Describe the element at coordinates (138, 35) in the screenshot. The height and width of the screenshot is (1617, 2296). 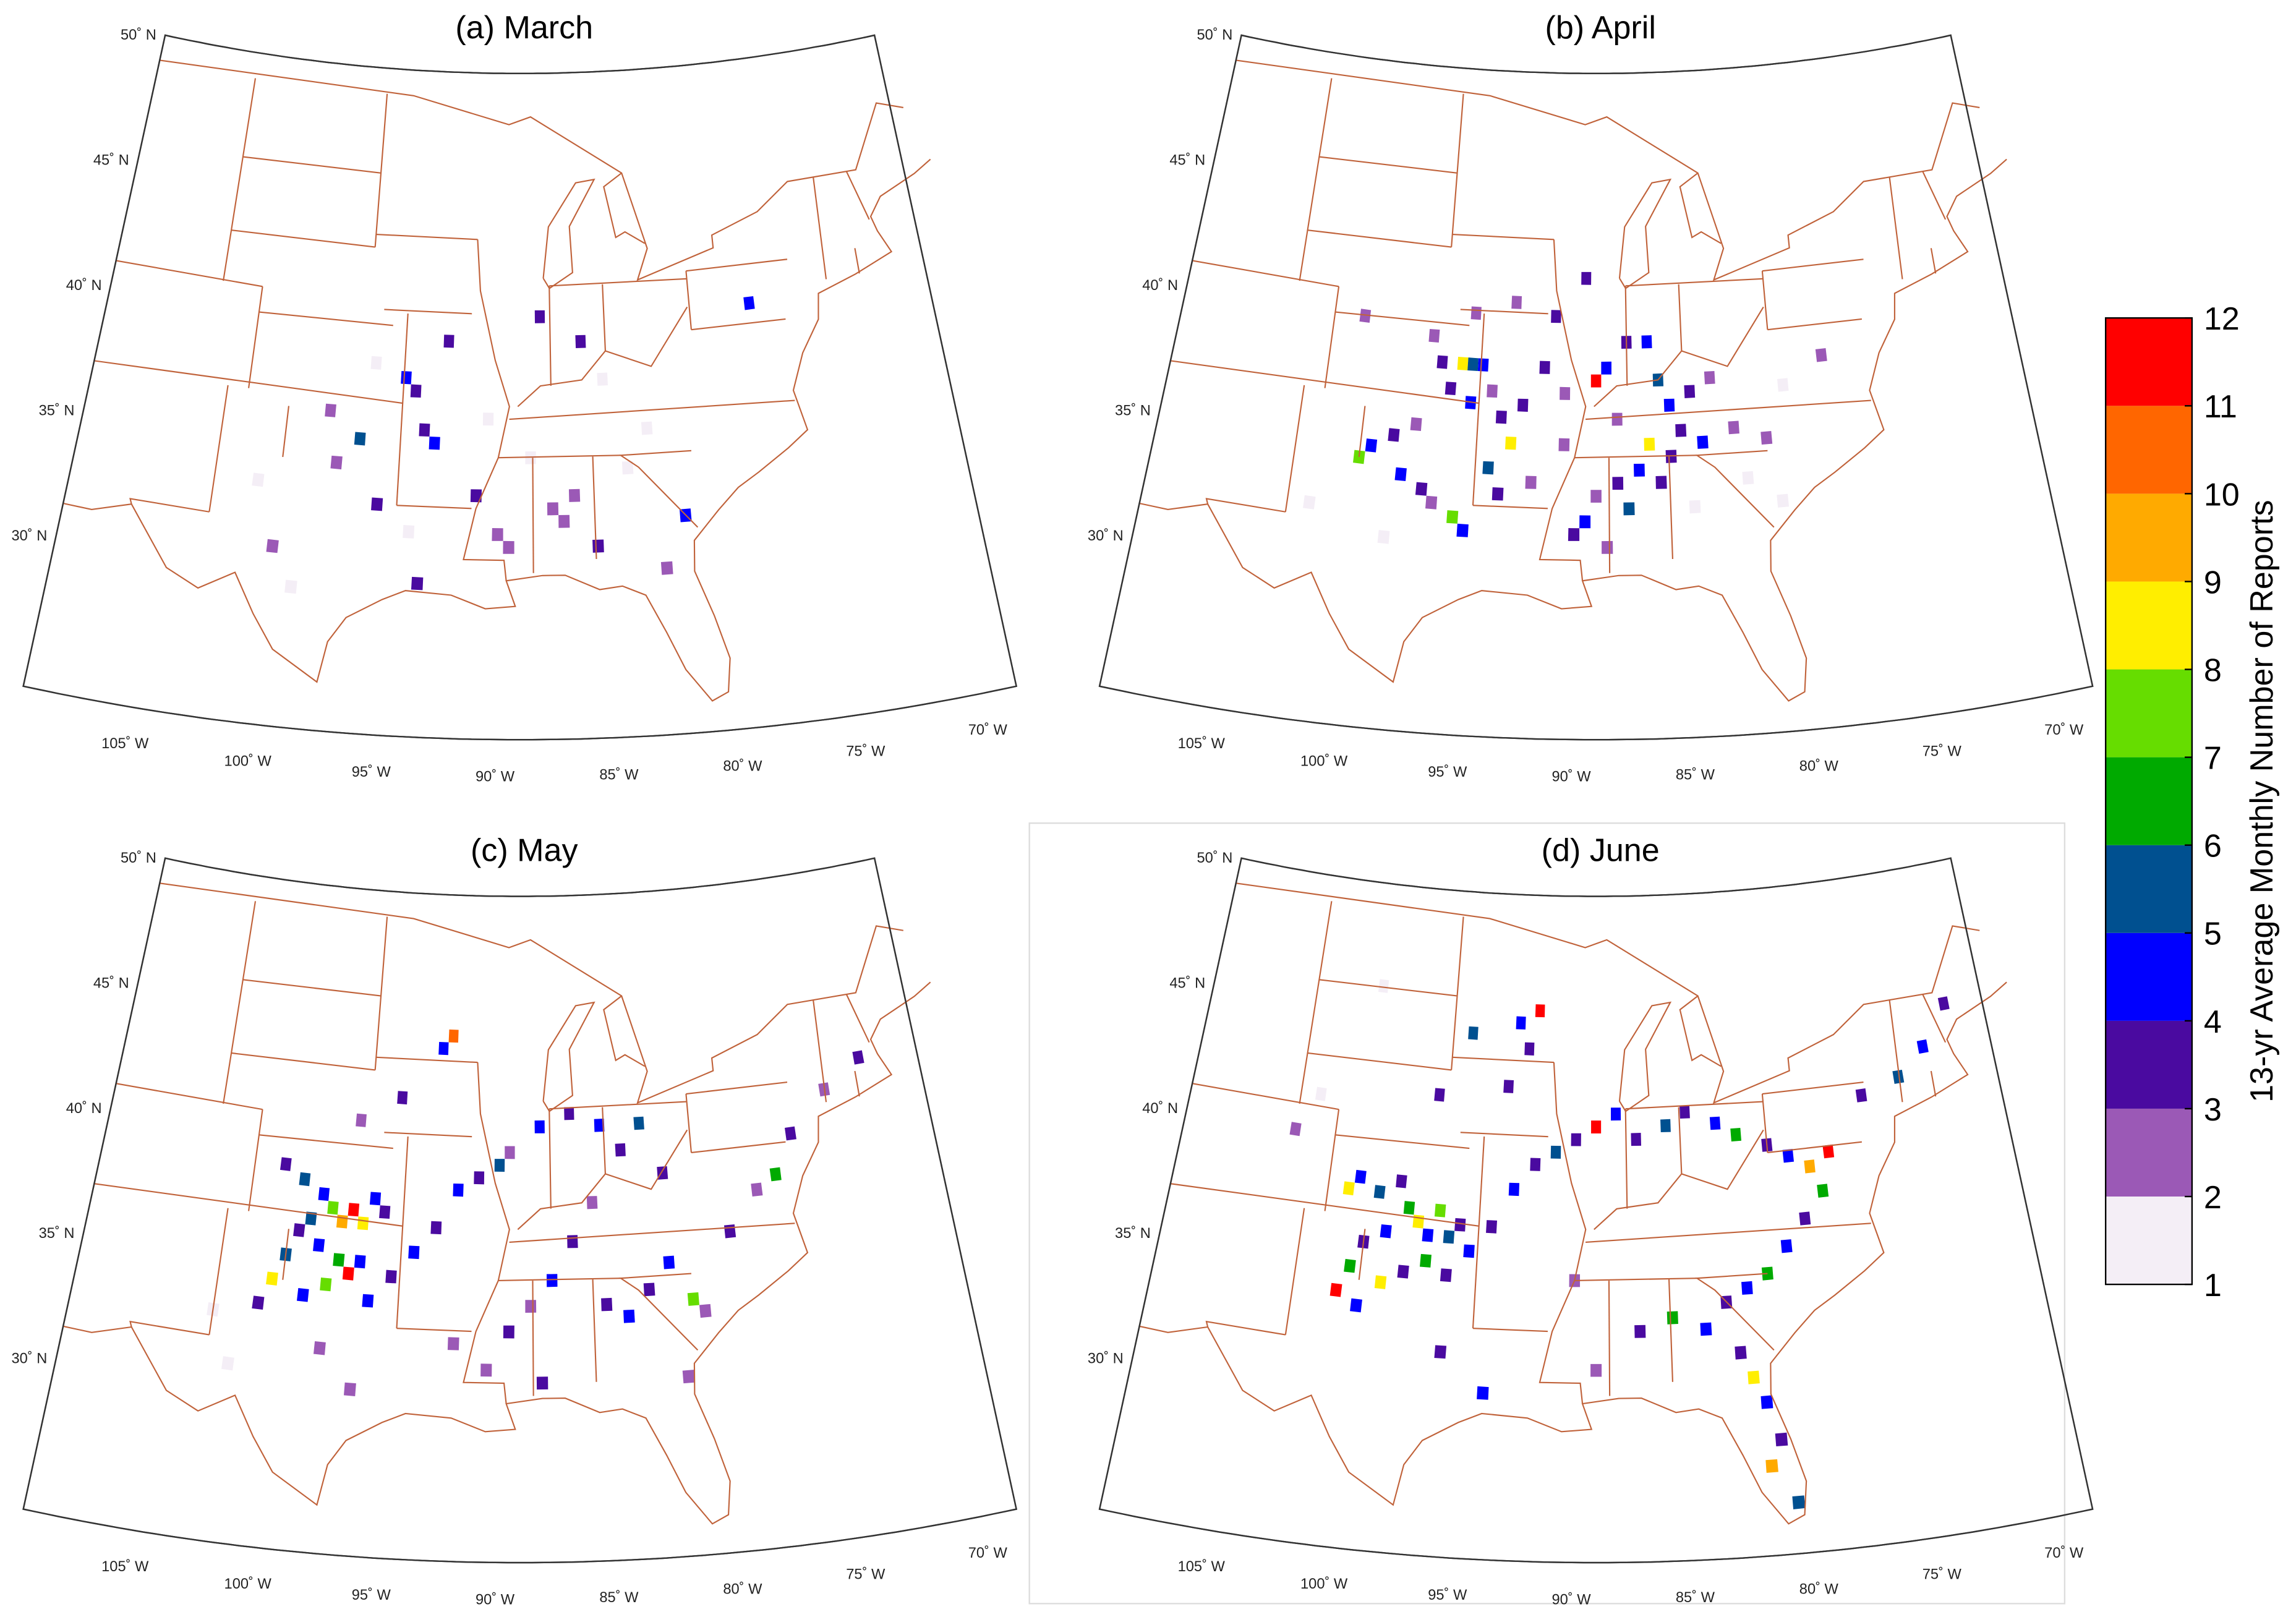
I see `lat-label: 50˚ N` at that location.